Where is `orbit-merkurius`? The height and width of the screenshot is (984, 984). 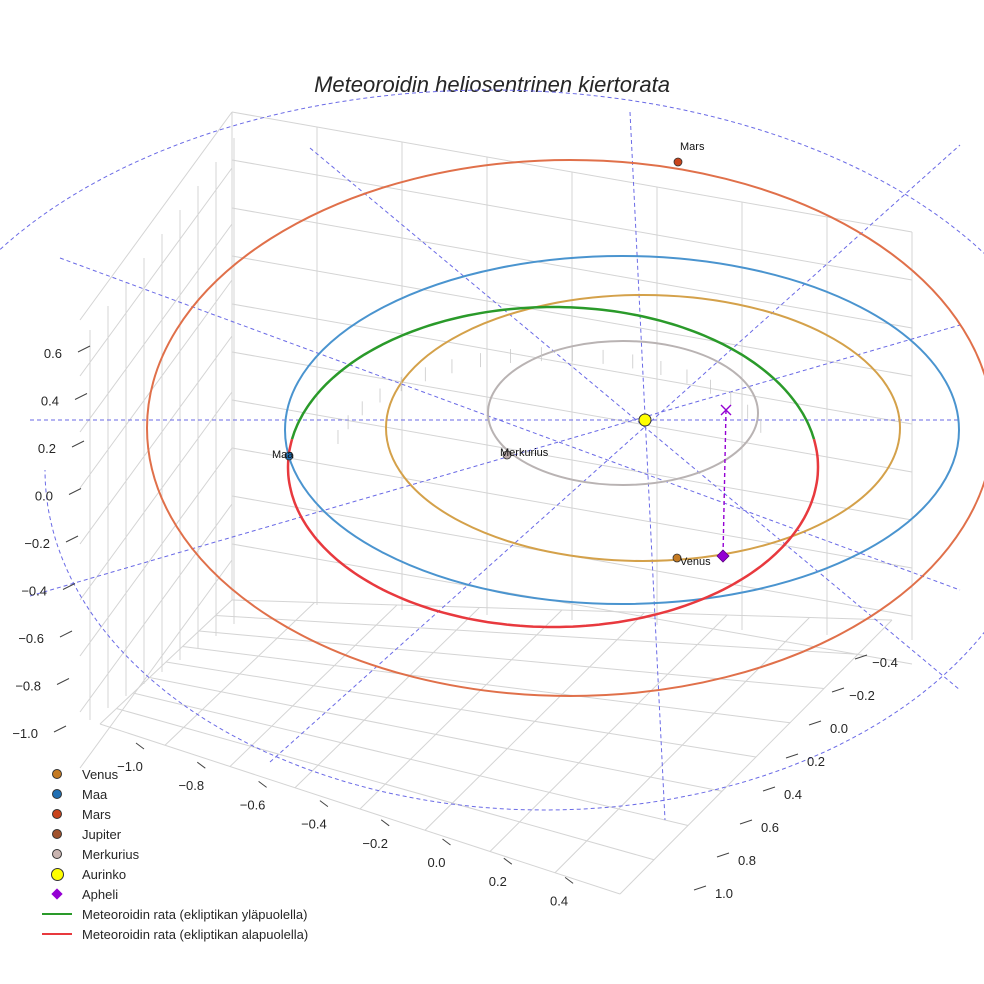 orbit-merkurius is located at coordinates (623, 413).